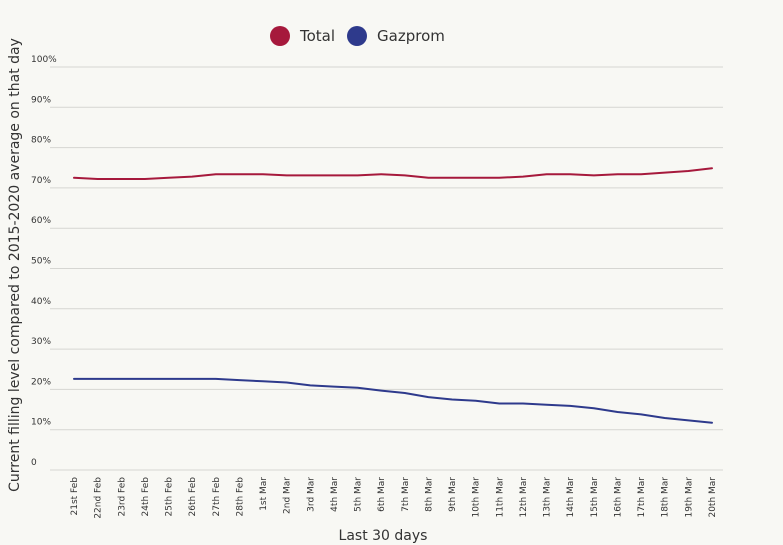 Image resolution: width=783 pixels, height=545 pixels. Describe the element at coordinates (122, 497) in the screenshot. I see `x-tick-label: 23rd Feb` at that location.